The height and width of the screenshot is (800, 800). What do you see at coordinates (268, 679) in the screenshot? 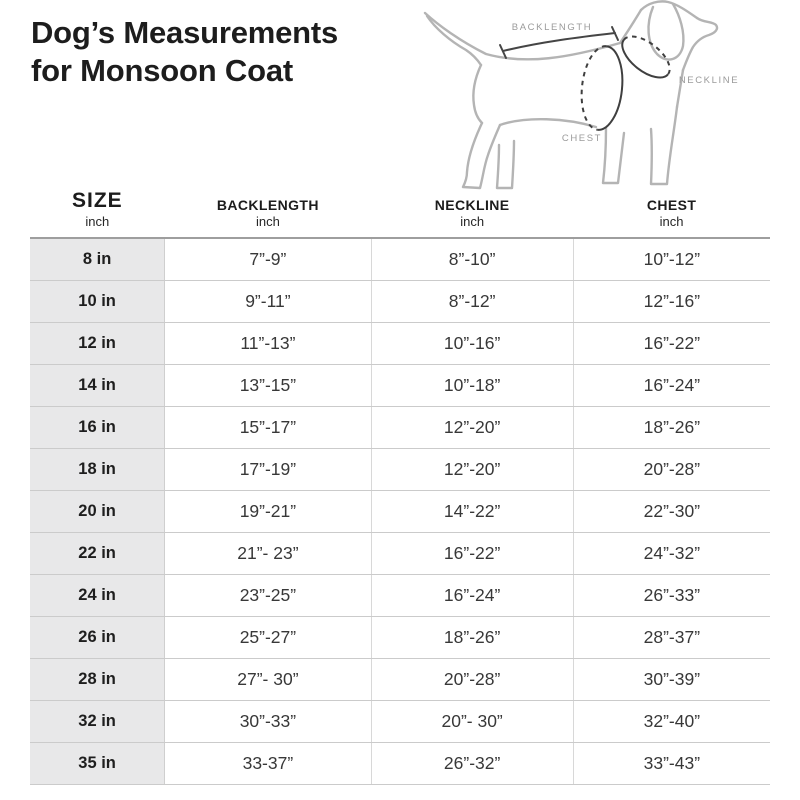
I see `backlength-cell: 27”- 30”` at bounding box center [268, 679].